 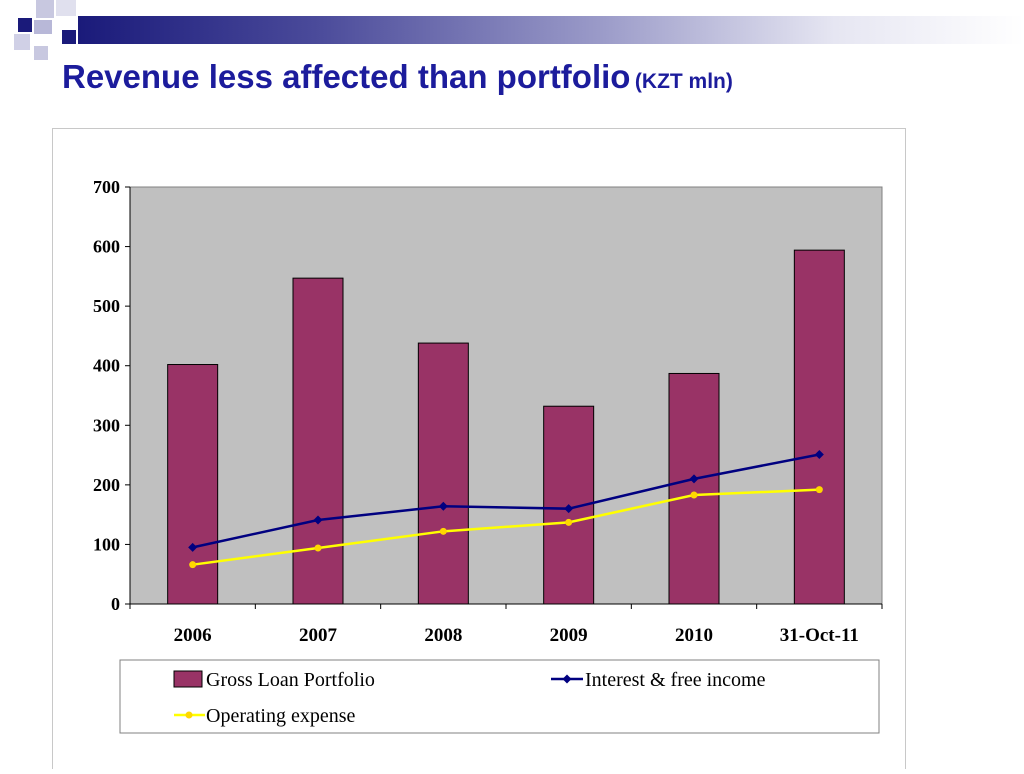 I want to click on y-tick-label: 400, so click(x=106, y=366).